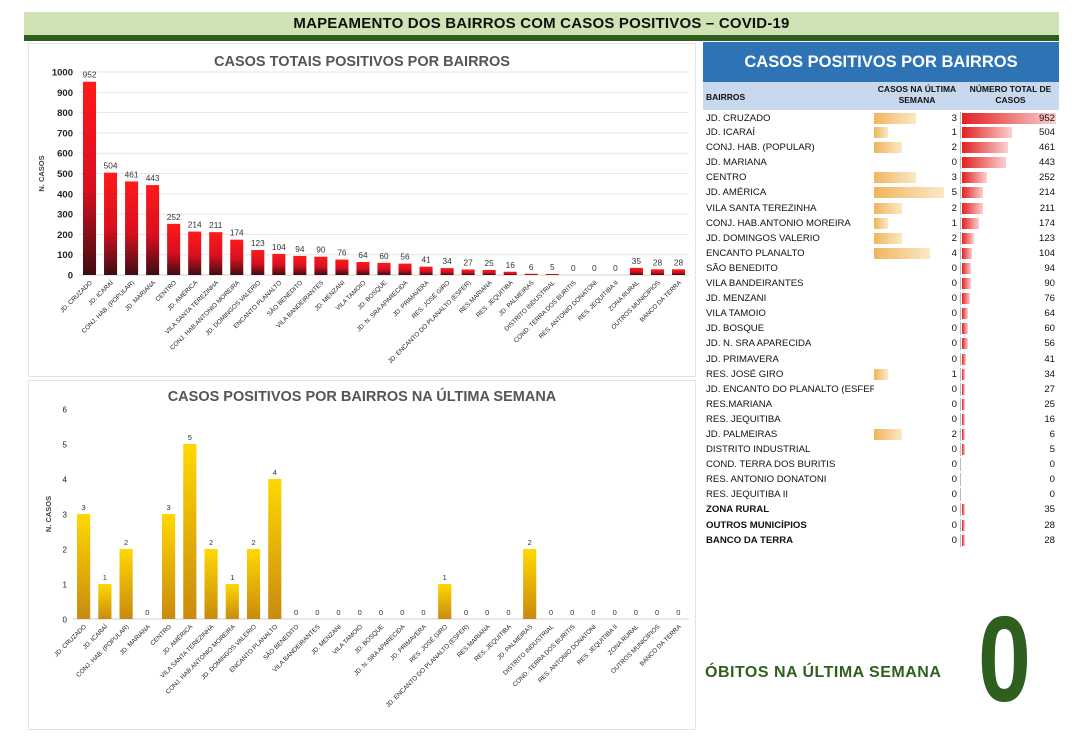  Describe the element at coordinates (1010, 509) in the screenshot. I see `row-total-cell: 35` at that location.